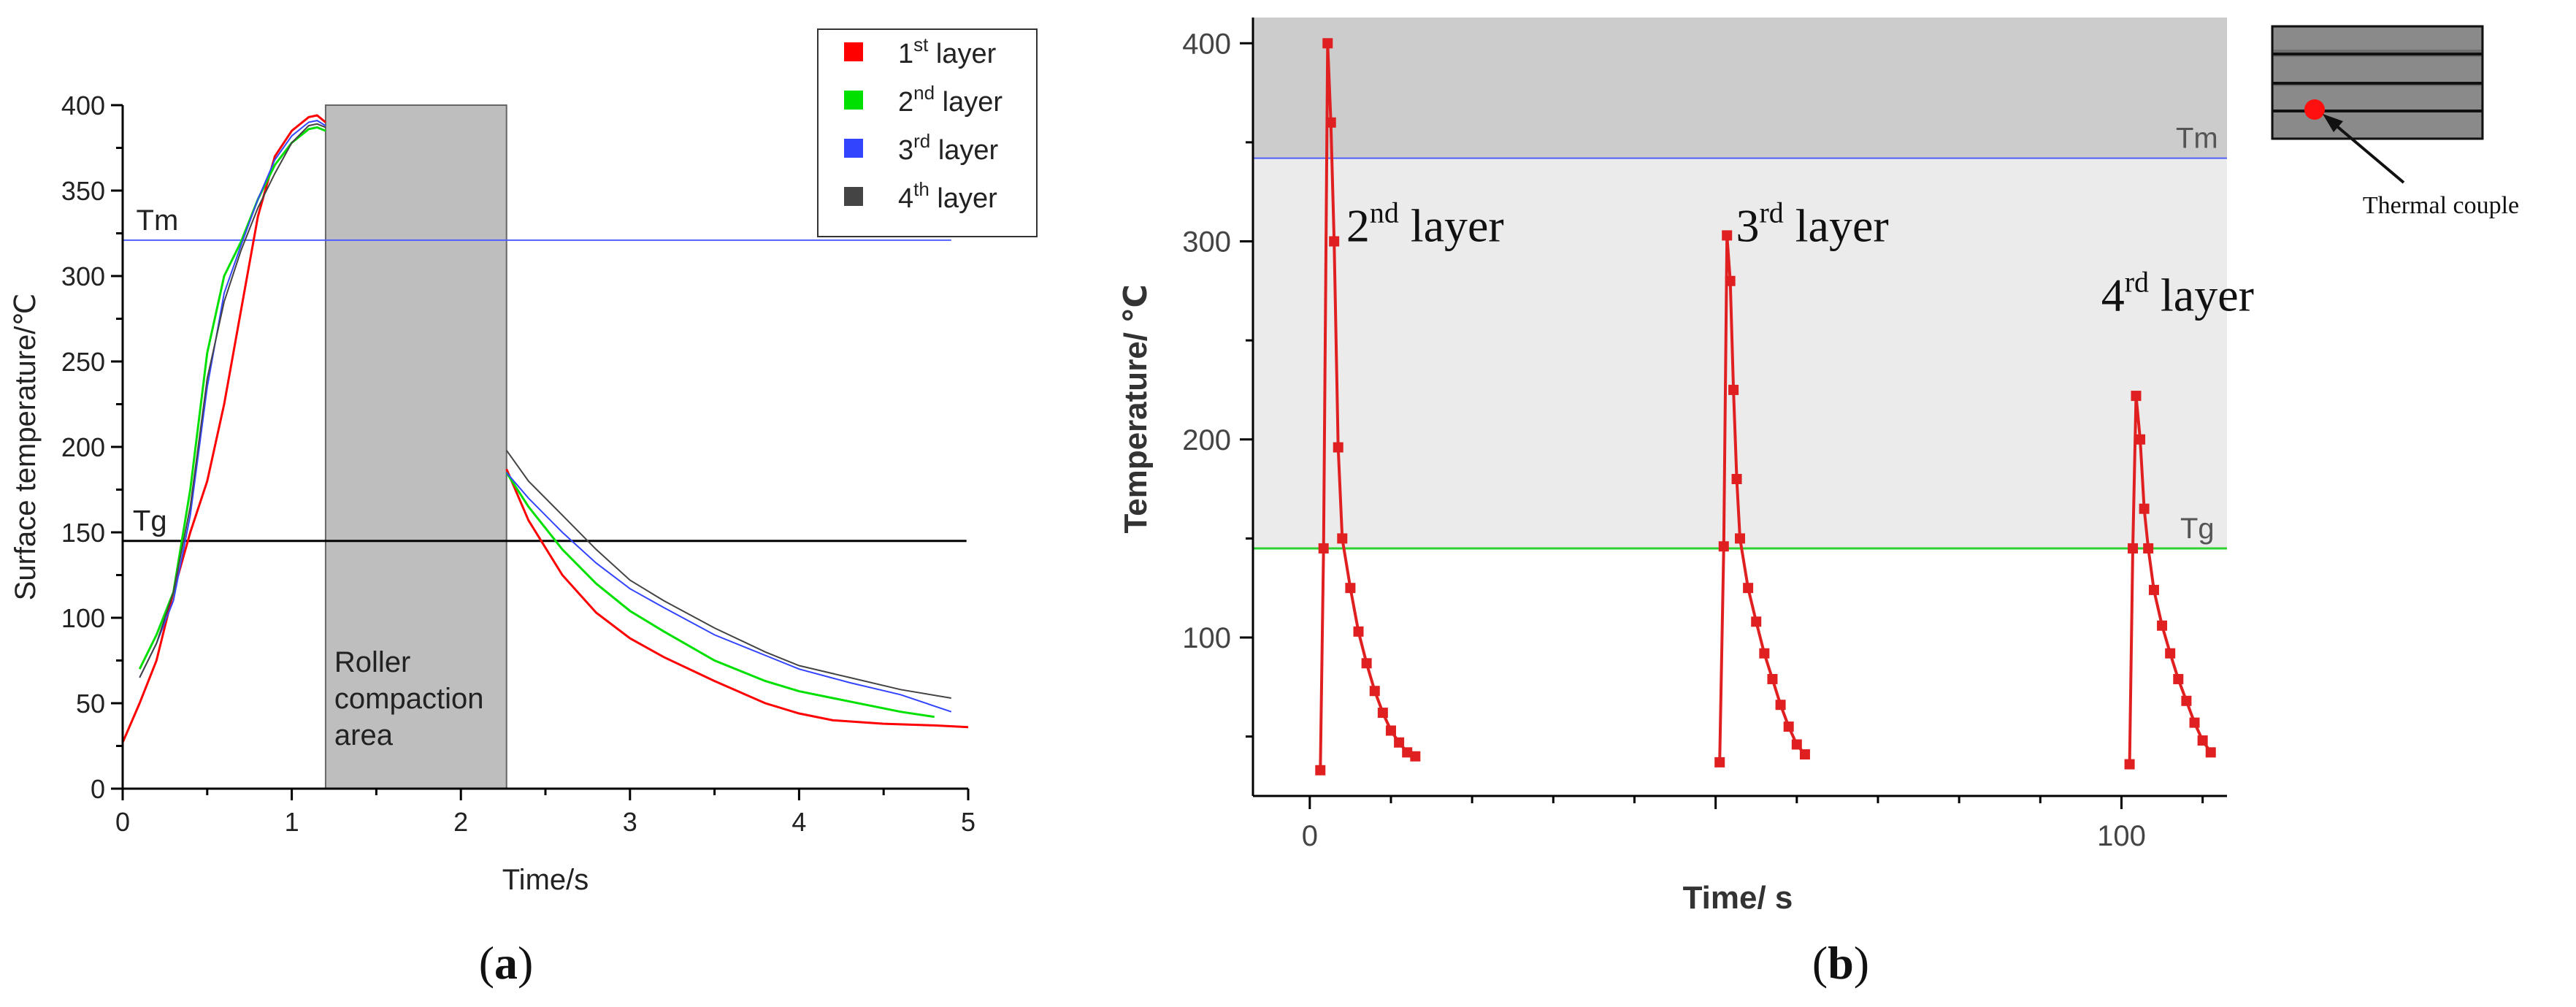  Describe the element at coordinates (921, 189) in the screenshot. I see `legend-label-sup: th` at that location.